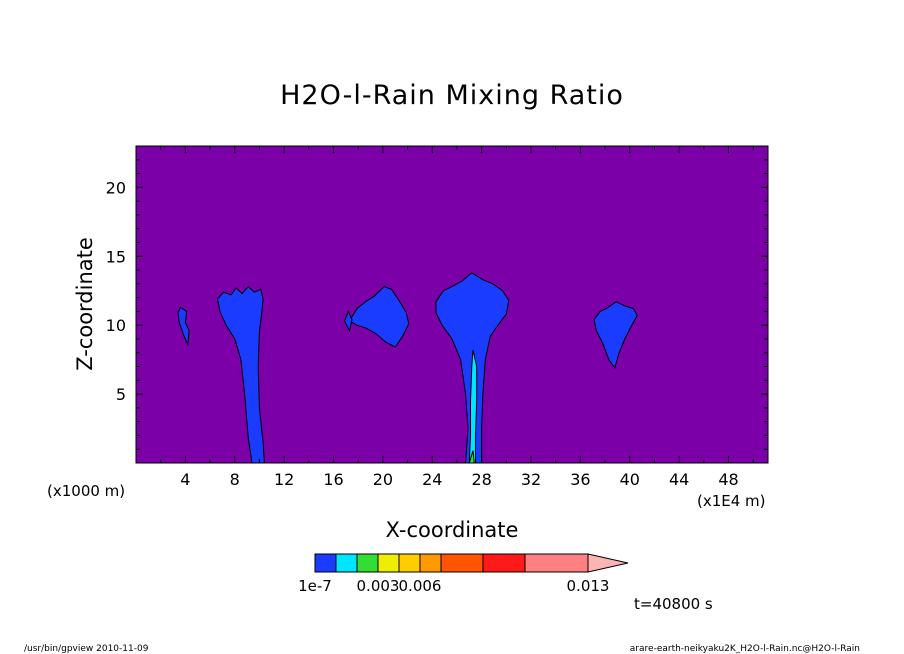 The image size is (904, 654). Describe the element at coordinates (116, 325) in the screenshot. I see `y-tick-label: 10` at that location.